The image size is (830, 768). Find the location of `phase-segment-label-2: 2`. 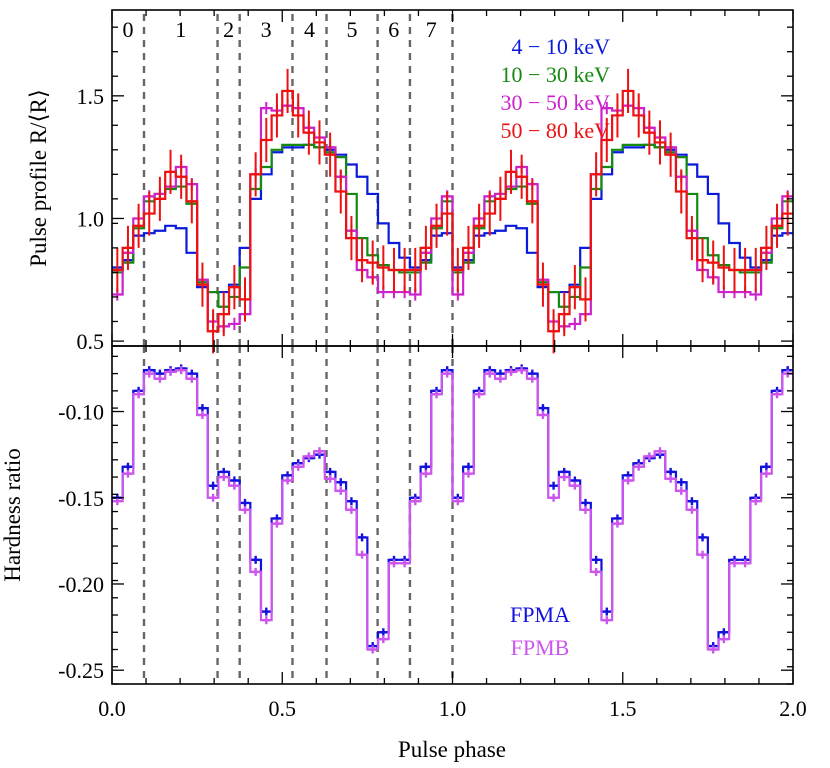

phase-segment-label-2: 2 is located at coordinates (228, 29).